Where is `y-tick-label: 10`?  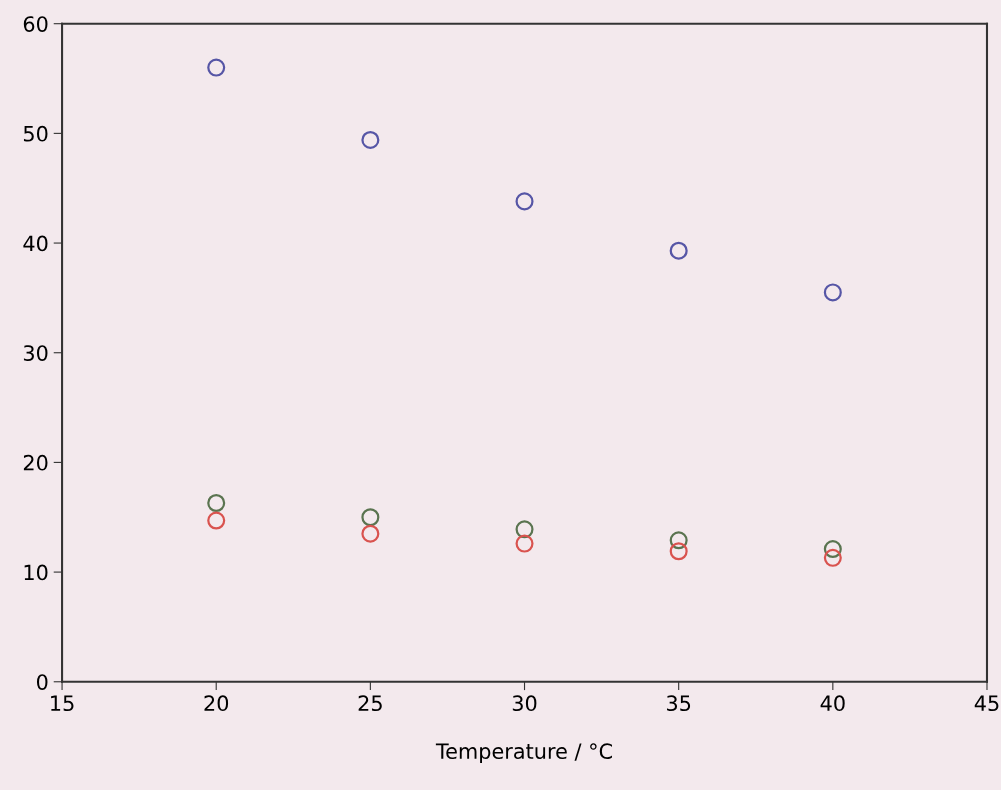
y-tick-label: 10 is located at coordinates (36, 572).